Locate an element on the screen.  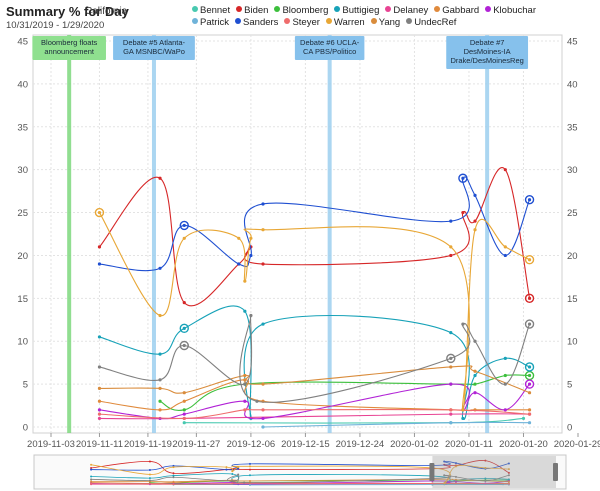
y-tick-label-left: 15 is located at coordinates (22, 299).